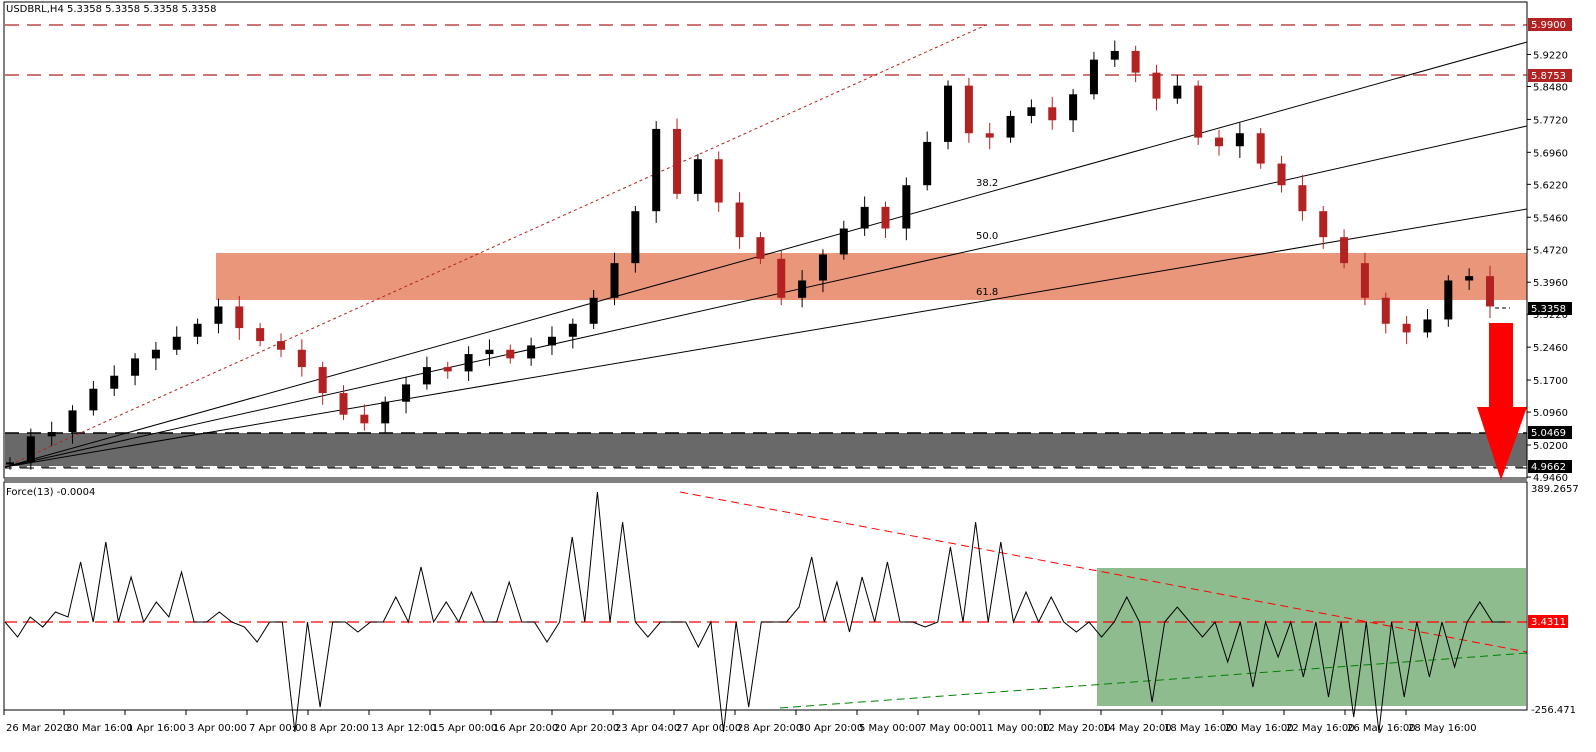 The width and height of the screenshot is (1596, 752). What do you see at coordinates (111, 9) in the screenshot?
I see `chart-title: USDBRL,H4 5.3358 5.3358 5.3358 5.3358` at bounding box center [111, 9].